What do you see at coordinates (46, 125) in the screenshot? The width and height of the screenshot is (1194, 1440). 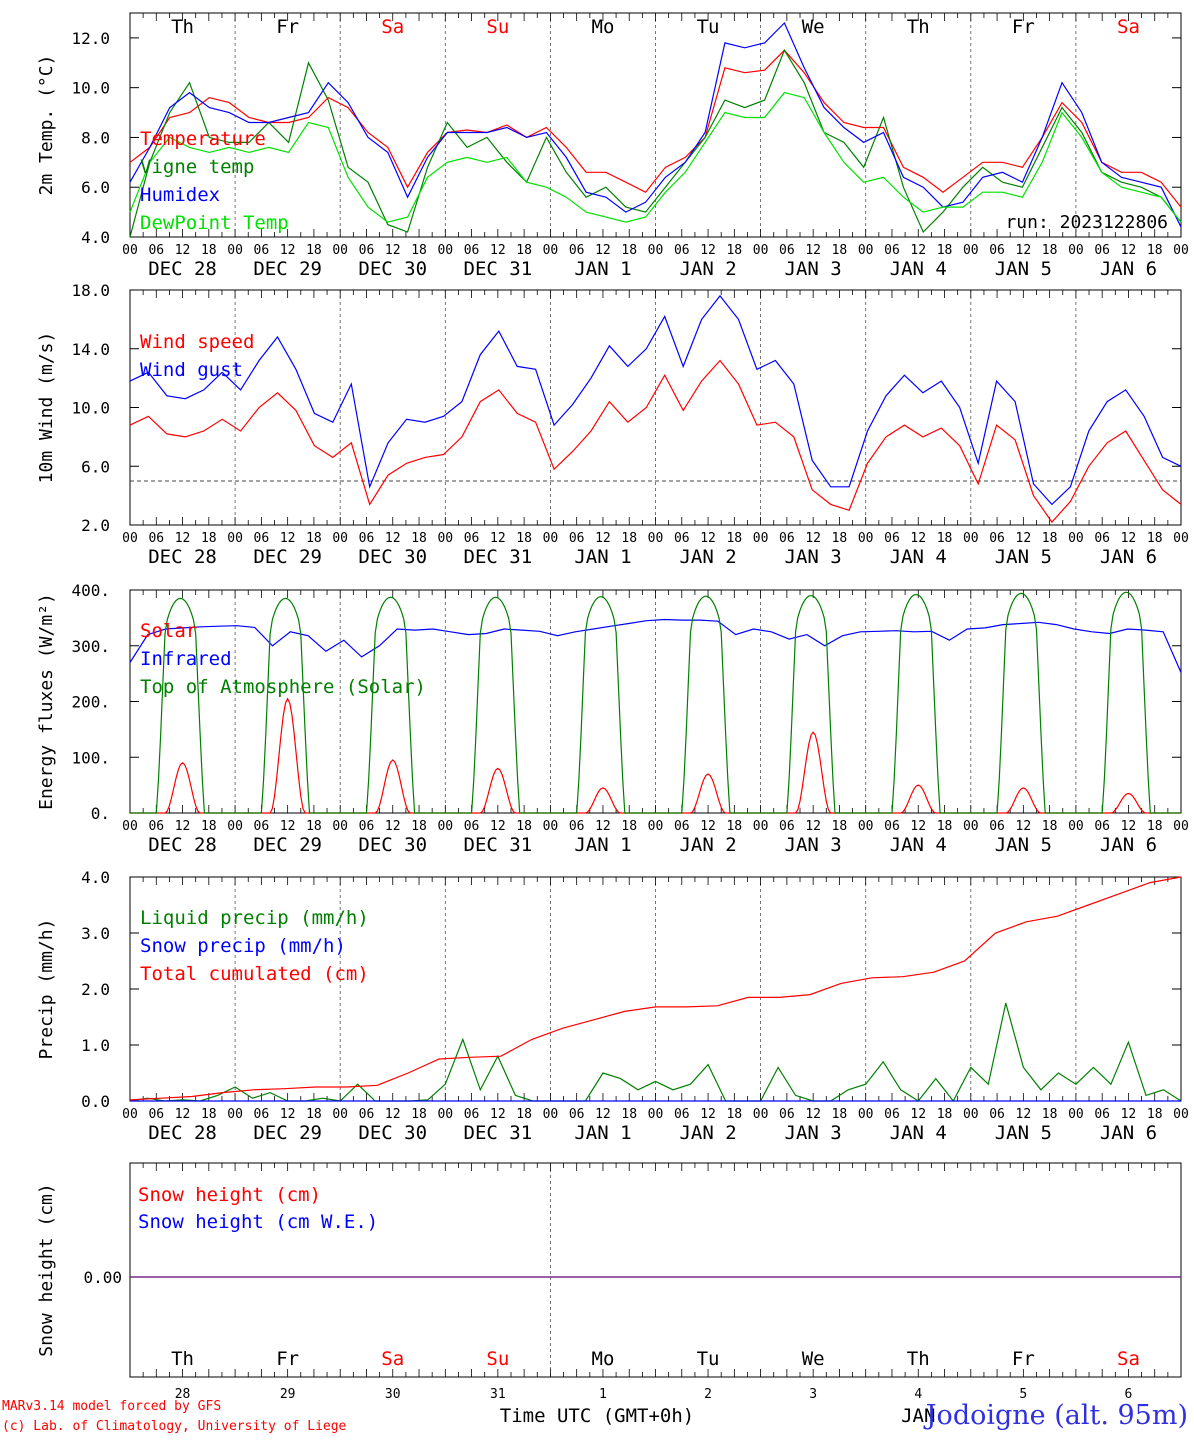 I see `y-axis-title: 2m Temp. (°C)` at bounding box center [46, 125].